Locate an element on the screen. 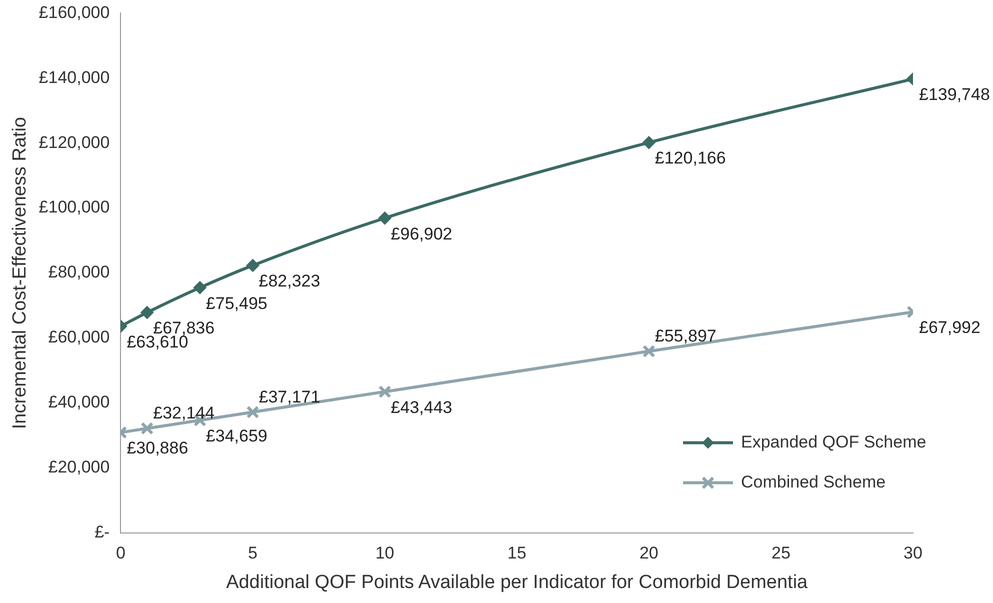 The height and width of the screenshot is (603, 993). y-tick-label: £20,000 is located at coordinates (79, 467).